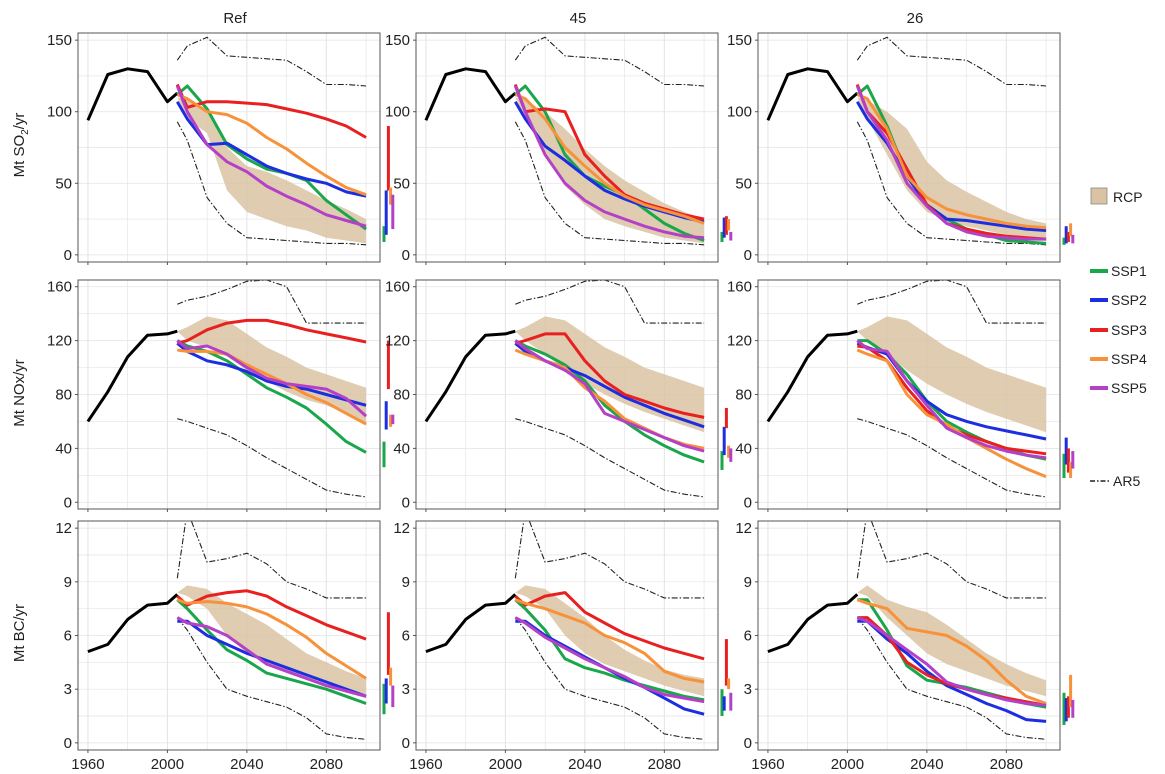 The image size is (1165, 774). I want to click on column-titles: Ref 45 26, so click(573, 18).